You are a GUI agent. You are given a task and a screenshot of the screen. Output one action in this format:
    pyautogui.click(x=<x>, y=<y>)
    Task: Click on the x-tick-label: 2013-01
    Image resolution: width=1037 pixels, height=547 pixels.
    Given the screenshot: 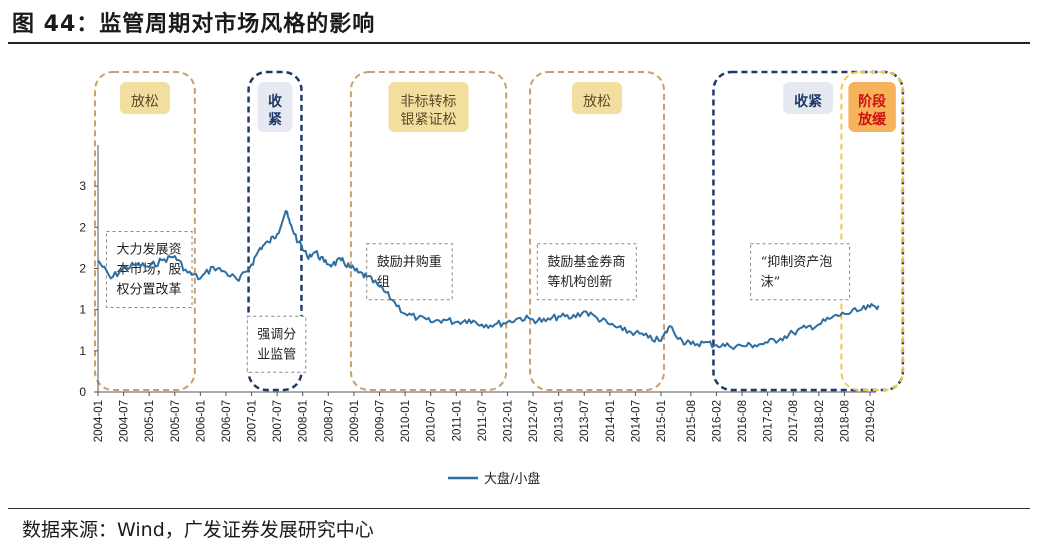 What is the action you would take?
    pyautogui.click(x=560, y=421)
    